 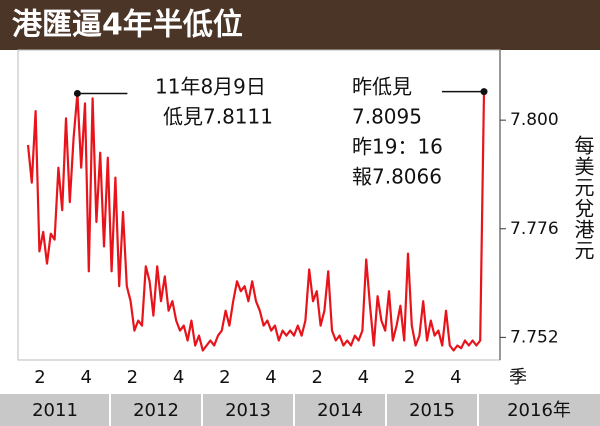 What do you see at coordinates (210, 87) in the screenshot?
I see `annotation: 11年8月9日` at bounding box center [210, 87].